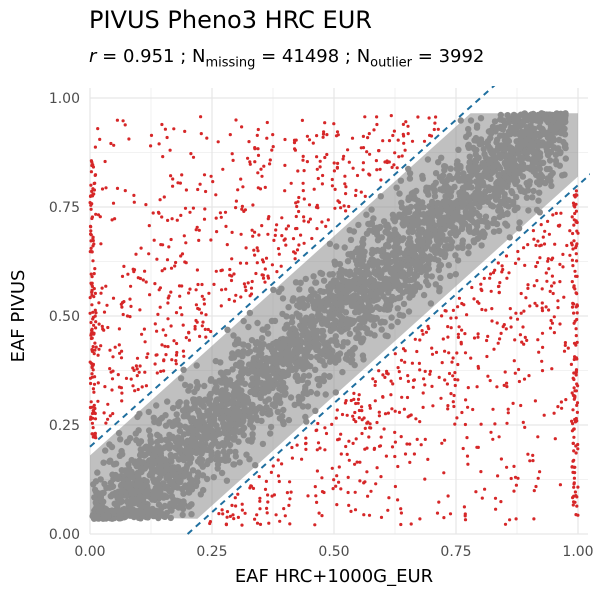 The image size is (600, 600). Describe the element at coordinates (89, 552) in the screenshot. I see `x-tick-label: 0.00` at that location.